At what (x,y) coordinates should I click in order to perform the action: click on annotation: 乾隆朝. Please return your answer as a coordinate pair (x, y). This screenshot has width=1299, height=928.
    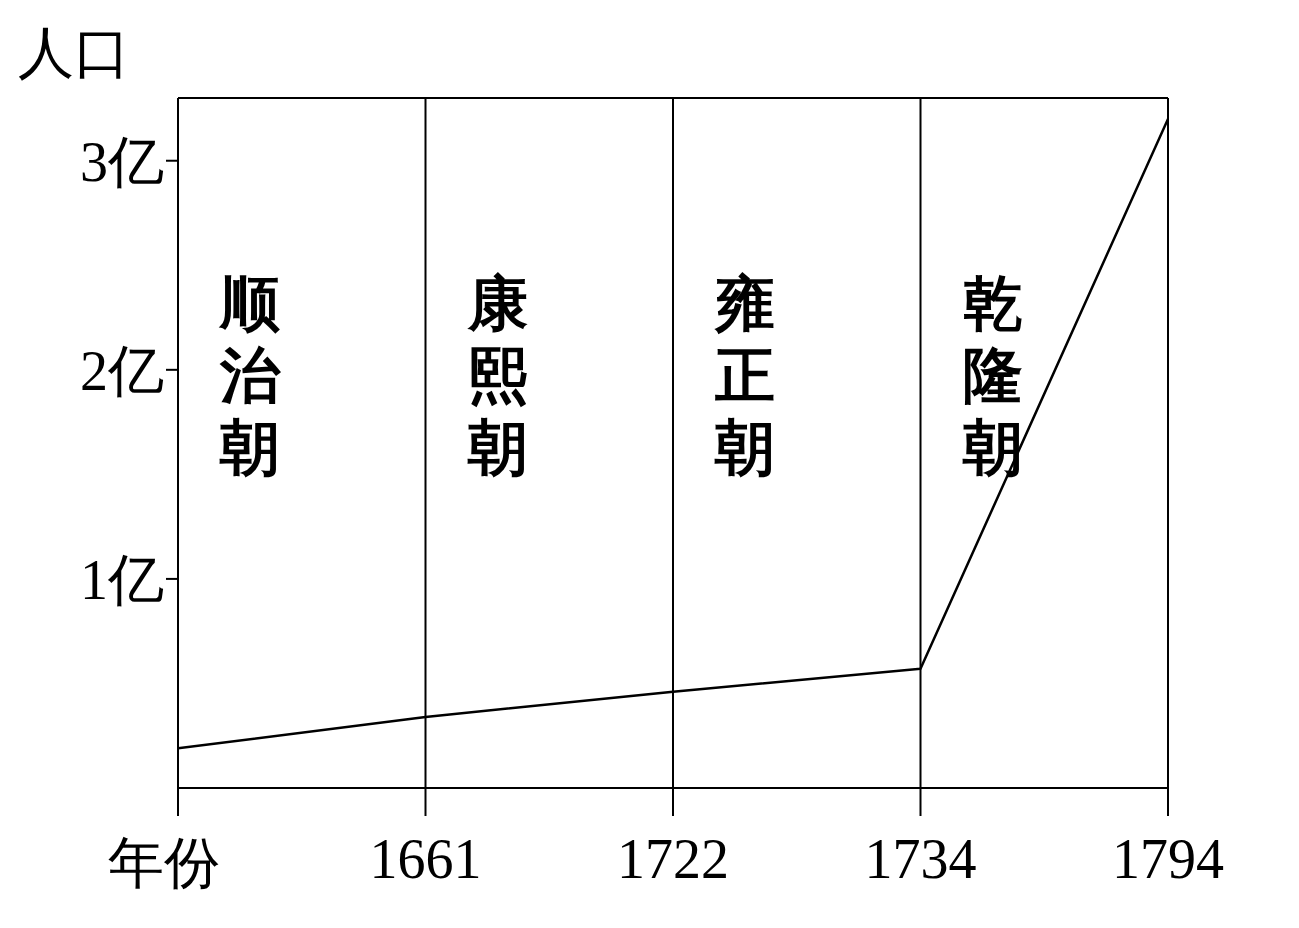
    Looking at the image, I should click on (992, 376).